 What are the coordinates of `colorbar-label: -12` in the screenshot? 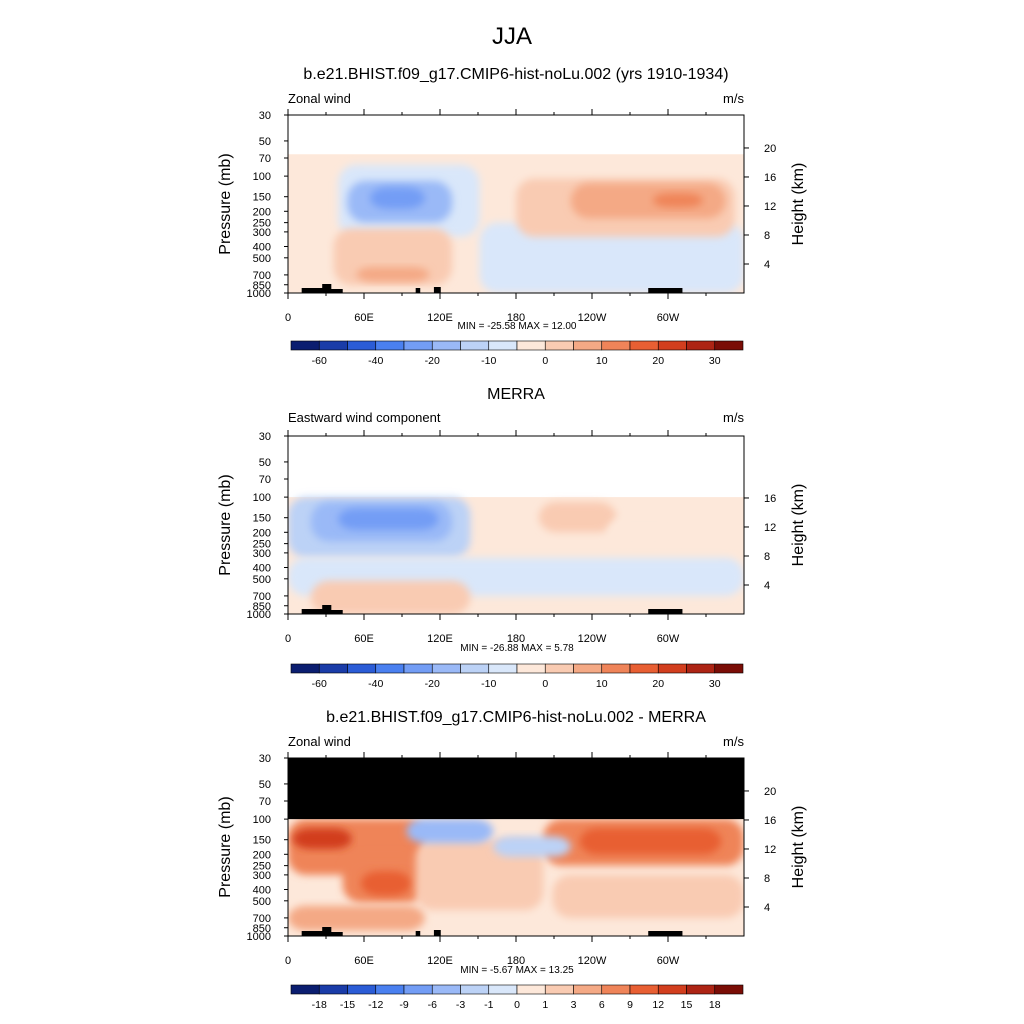 It's located at (375, 1005).